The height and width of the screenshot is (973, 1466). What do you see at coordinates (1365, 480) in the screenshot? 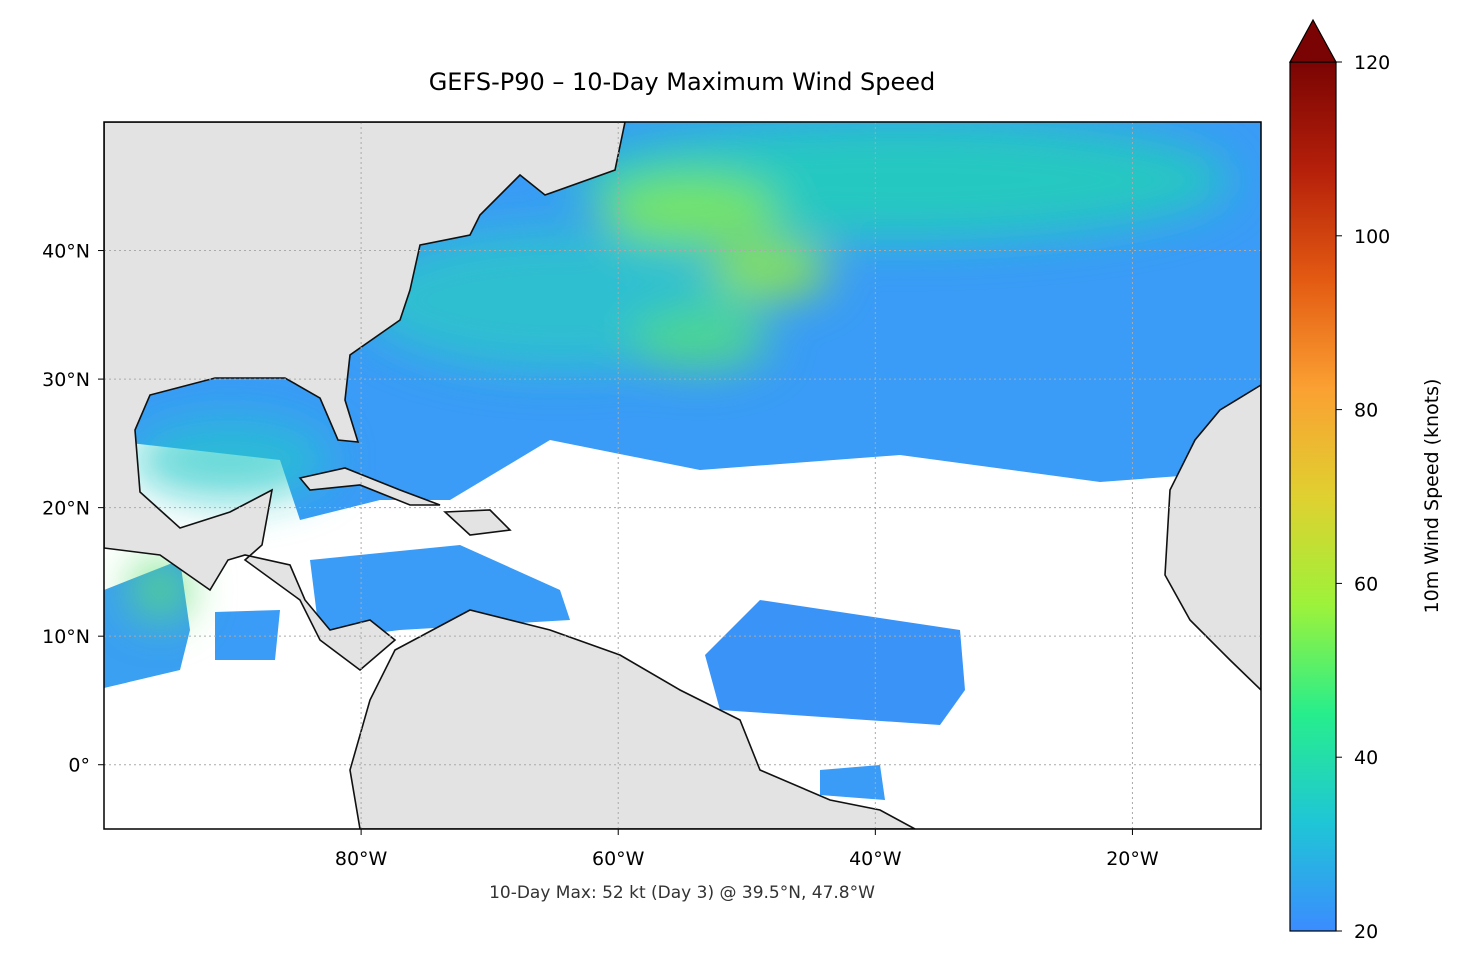
I see `colorbar: 10m Wind Speed (knots) 20 40 60 80 100 120` at bounding box center [1365, 480].